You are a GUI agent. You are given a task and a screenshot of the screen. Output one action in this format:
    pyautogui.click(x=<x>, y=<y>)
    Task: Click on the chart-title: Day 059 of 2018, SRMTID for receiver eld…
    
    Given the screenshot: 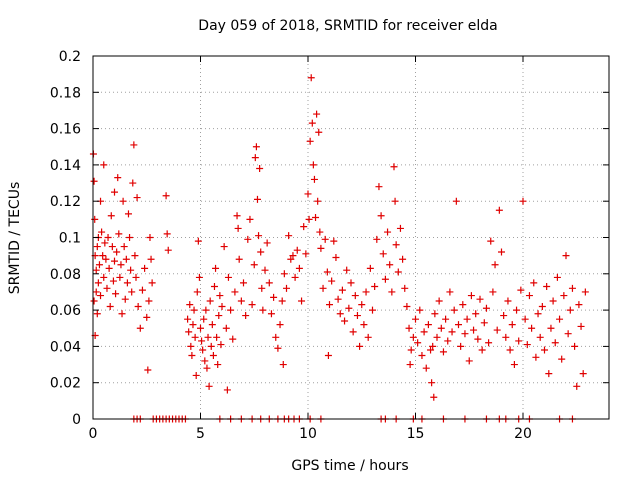 What is the action you would take?
    pyautogui.click(x=347, y=26)
    